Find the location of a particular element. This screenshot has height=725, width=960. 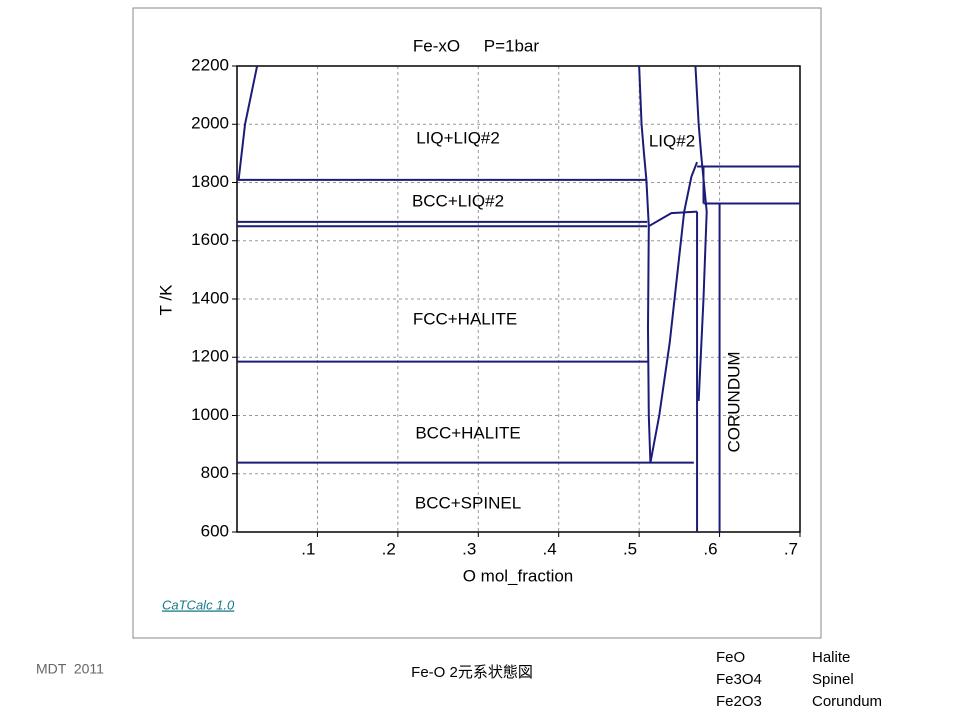

x-tick-label: .5 is located at coordinates (630, 548).